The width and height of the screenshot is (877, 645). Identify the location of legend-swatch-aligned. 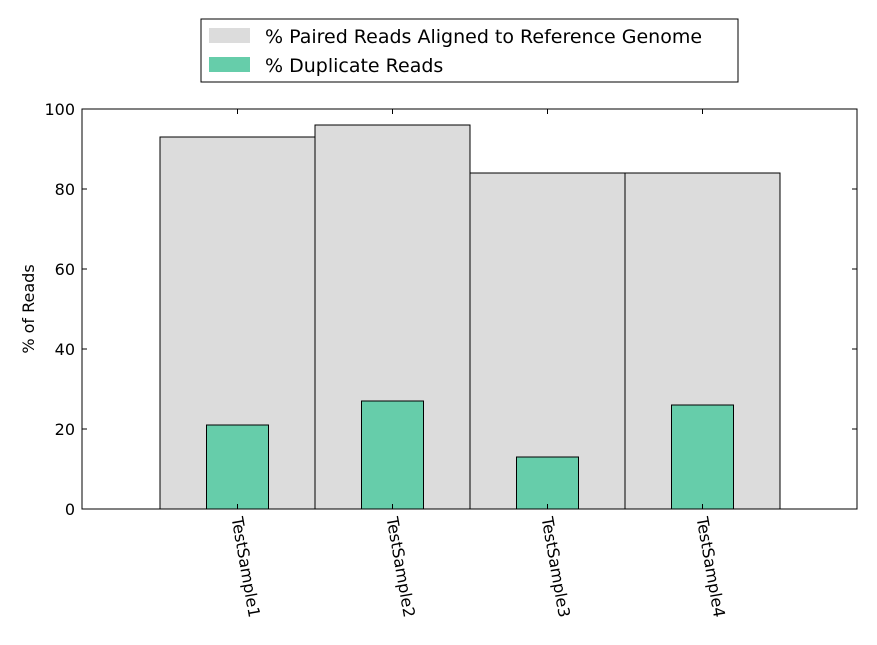
(229, 35).